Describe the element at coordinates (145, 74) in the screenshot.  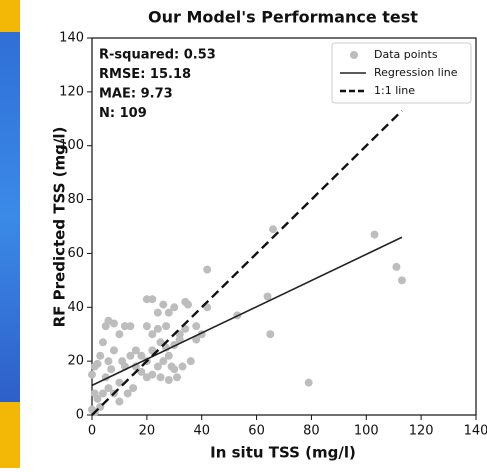
I see `annotation: RMSE: 15.18` at that location.